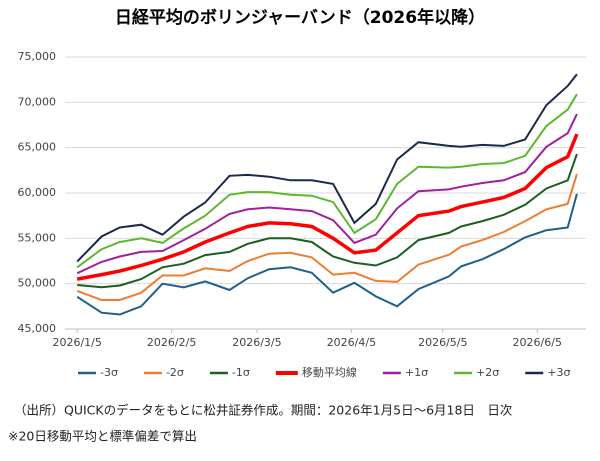 The height and width of the screenshot is (461, 600). What do you see at coordinates (171, 342) in the screenshot?
I see `x-tick-label: 2026/2/5` at bounding box center [171, 342].